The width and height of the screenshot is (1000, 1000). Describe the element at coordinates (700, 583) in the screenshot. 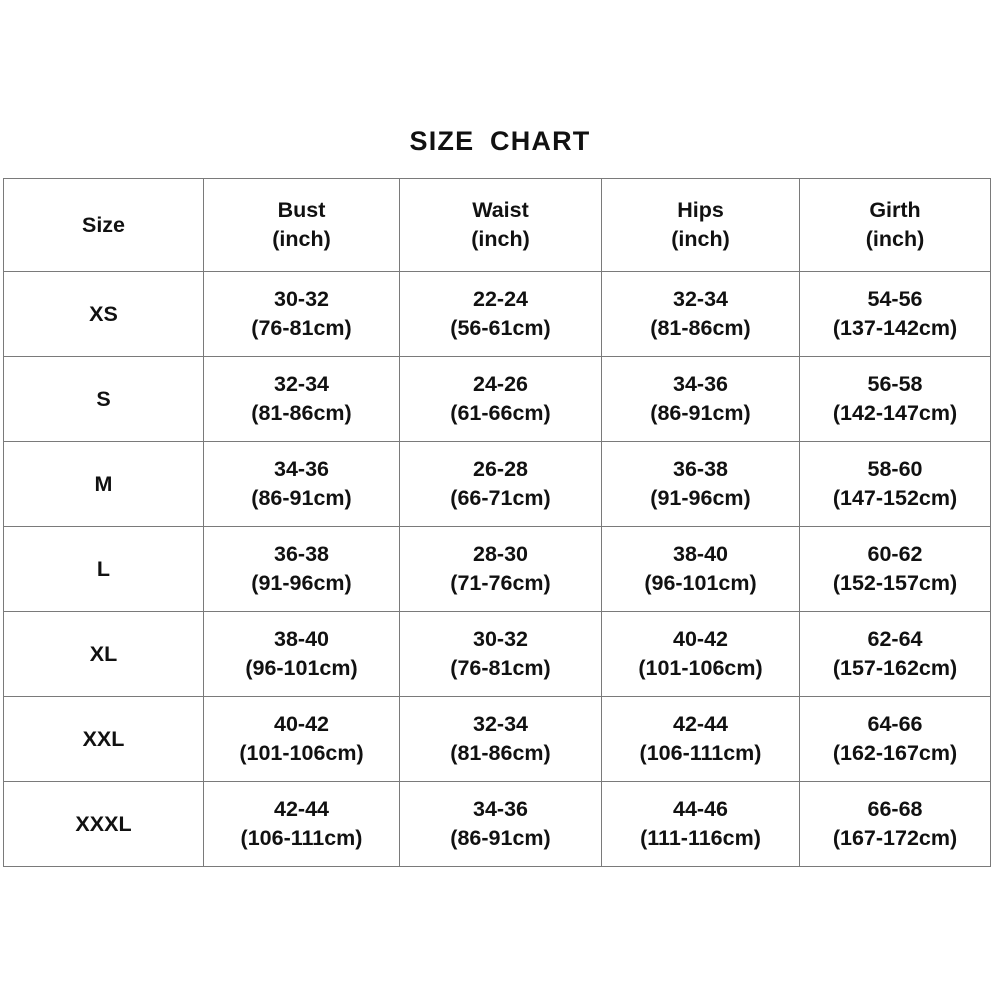

I see `hips-cm-value: (96-101cm)` at that location.